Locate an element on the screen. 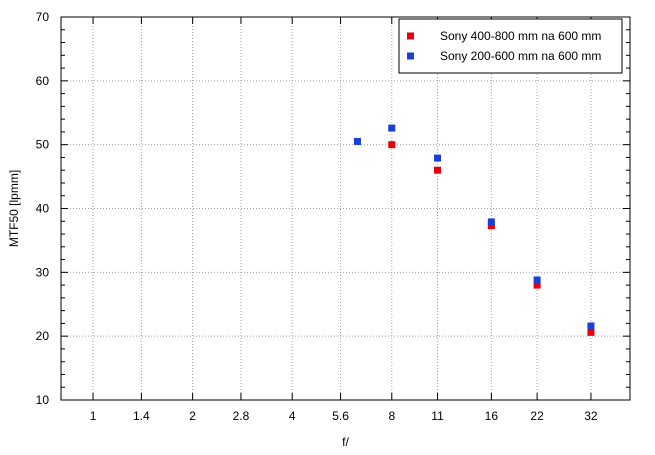 The width and height of the screenshot is (655, 455). x-tick-label: 4 is located at coordinates (292, 416).